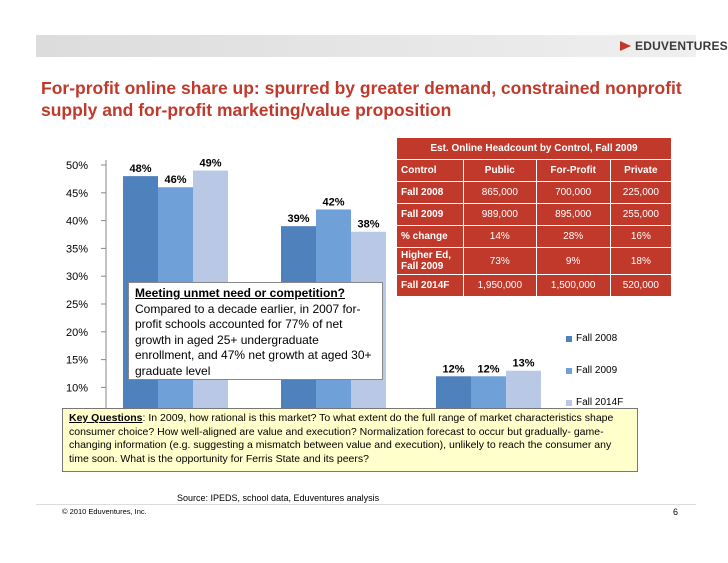  What do you see at coordinates (500, 170) in the screenshot?
I see `table-col-header: Public` at bounding box center [500, 170].